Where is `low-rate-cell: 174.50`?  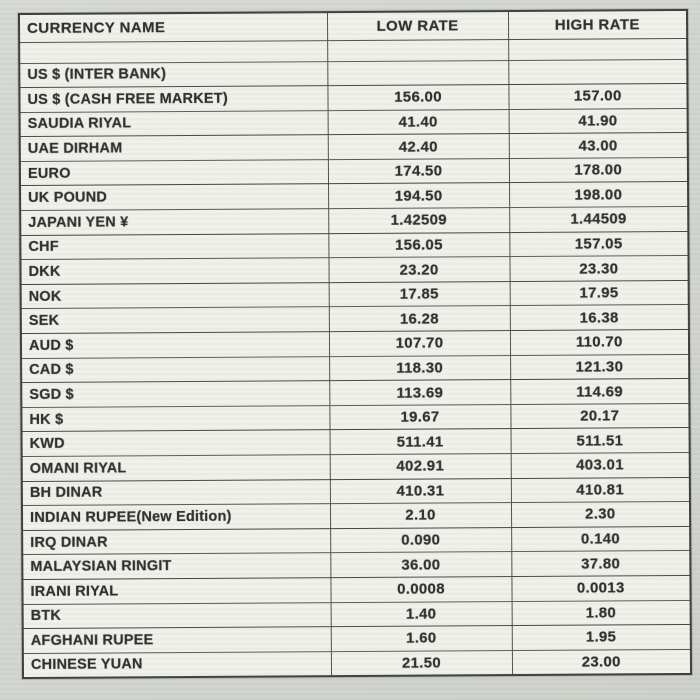 low-rate-cell: 174.50 is located at coordinates (418, 171).